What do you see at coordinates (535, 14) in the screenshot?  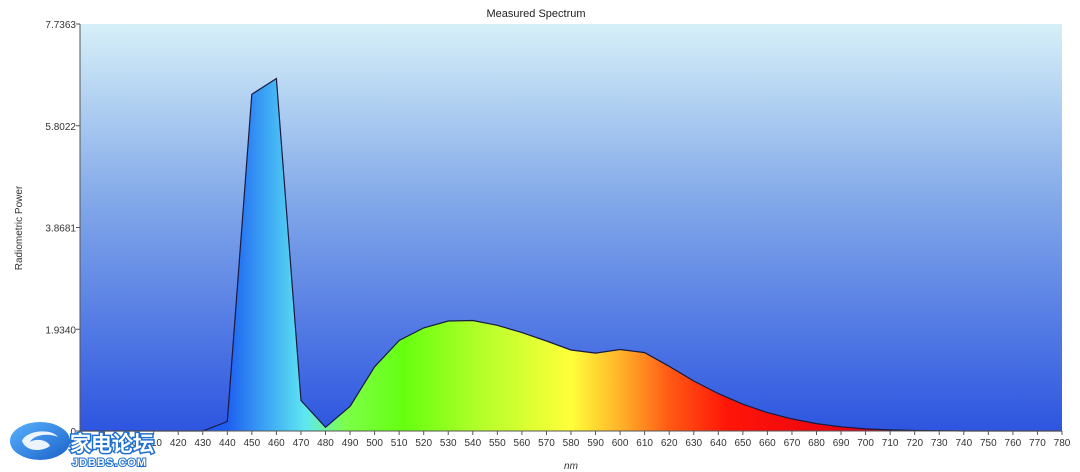 I see `chart-title: Measured Spectrum` at bounding box center [535, 14].